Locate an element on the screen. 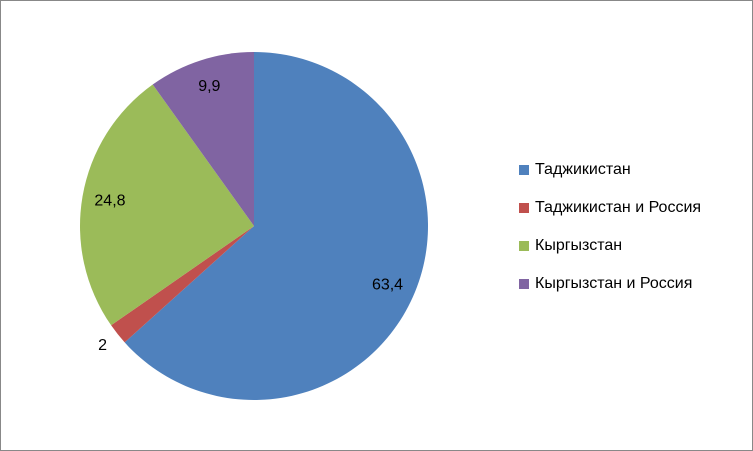  legend-label: Кыргызстан is located at coordinates (578, 245).